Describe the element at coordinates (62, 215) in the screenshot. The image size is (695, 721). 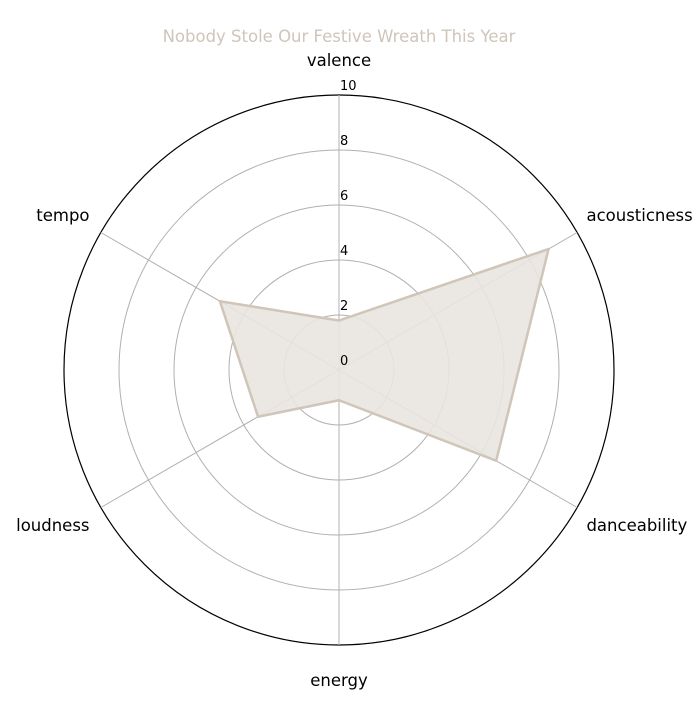
I see `axis-label-tempo: tempo` at that location.